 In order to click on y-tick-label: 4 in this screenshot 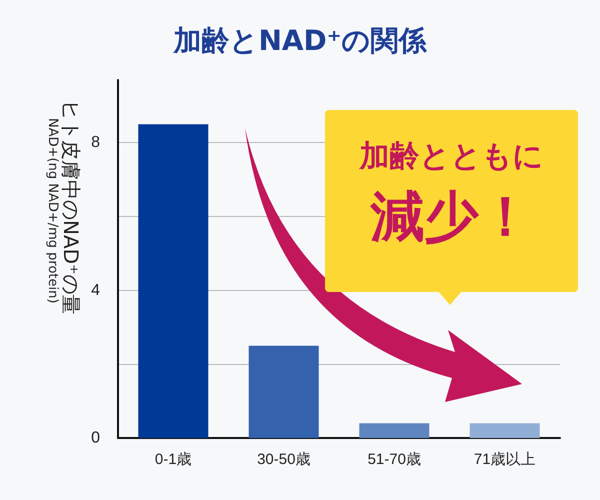, I will do `click(95, 290)`.